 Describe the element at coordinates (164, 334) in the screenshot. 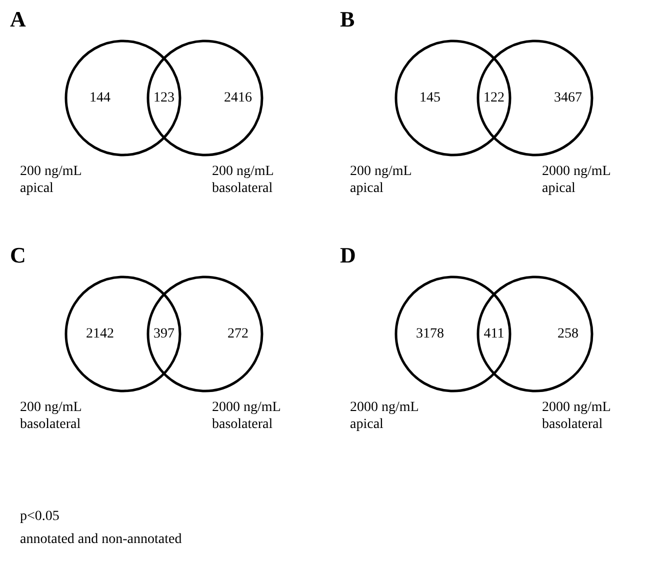

I see `data-label: 397` at that location.